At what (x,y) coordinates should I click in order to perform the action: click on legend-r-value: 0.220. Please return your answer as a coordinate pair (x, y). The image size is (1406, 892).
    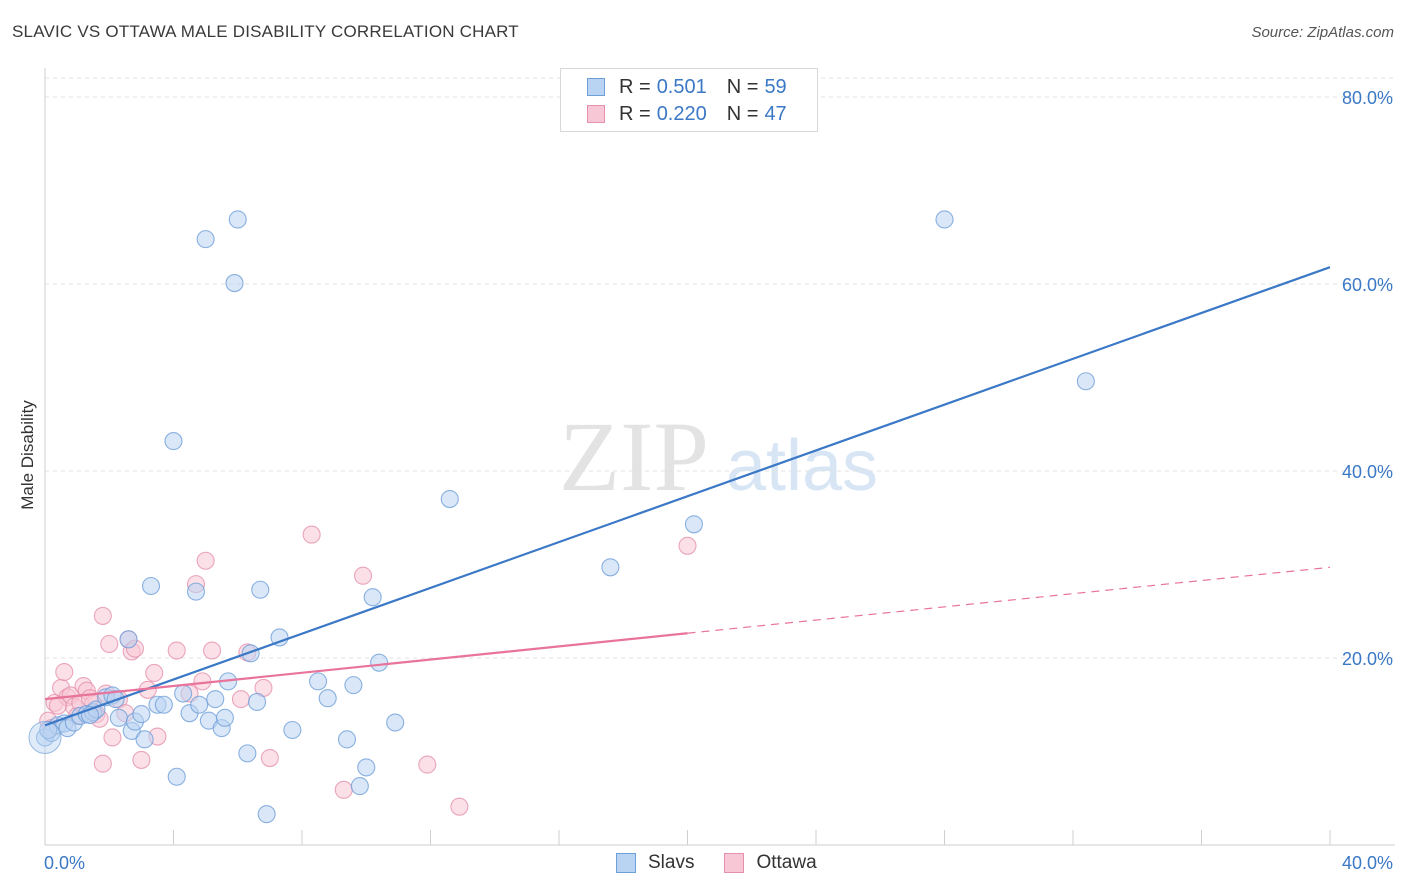
    Looking at the image, I should click on (681, 113).